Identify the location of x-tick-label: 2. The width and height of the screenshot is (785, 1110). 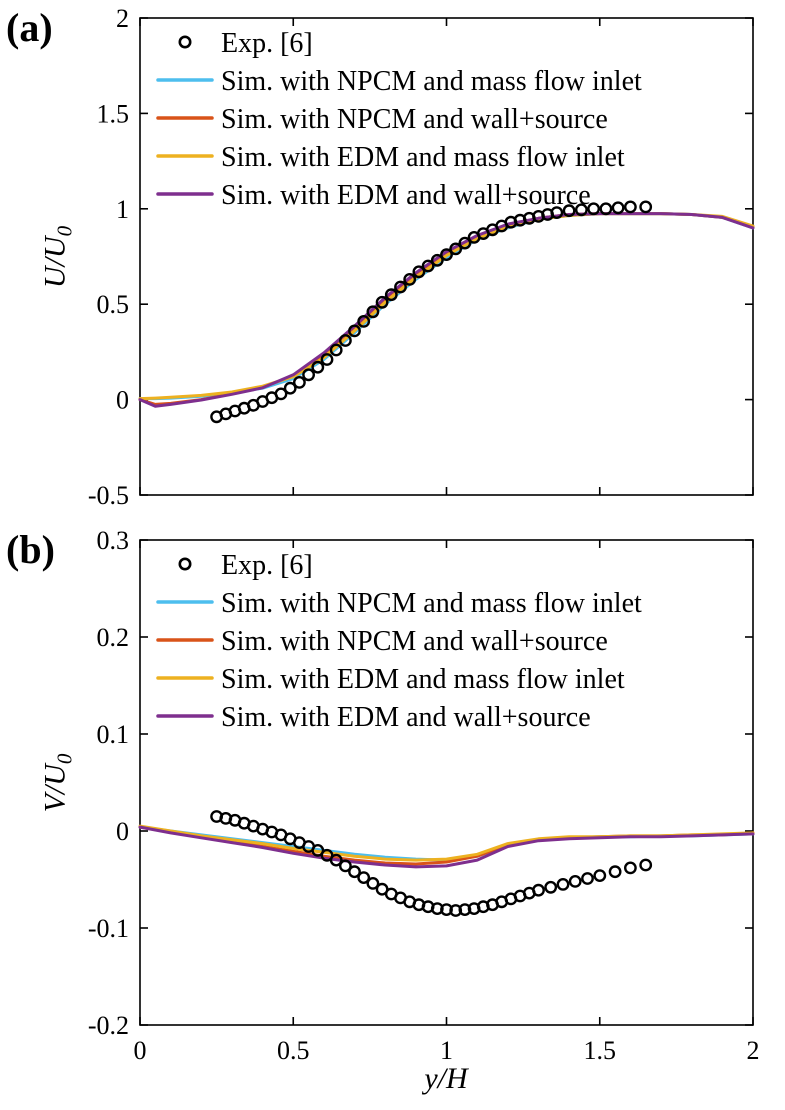
(753, 1050).